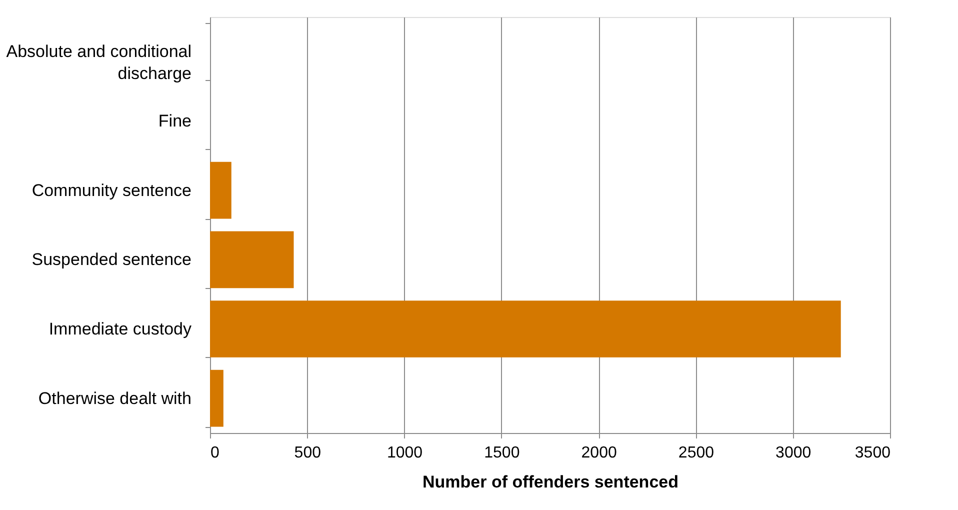 The height and width of the screenshot is (510, 958). I want to click on x-tick-label: 2000, so click(599, 453).